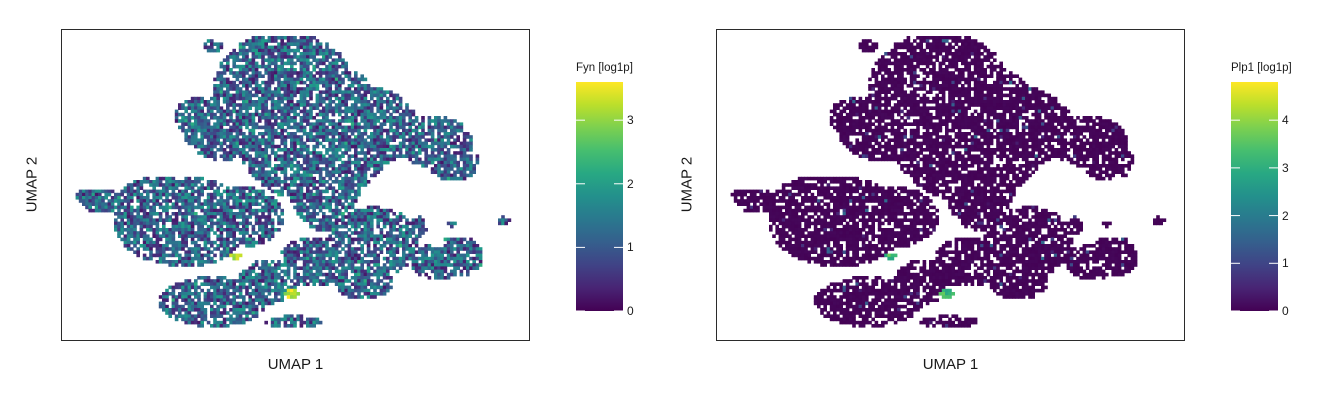  I want to click on colorbar-gradient, so click(599, 196).